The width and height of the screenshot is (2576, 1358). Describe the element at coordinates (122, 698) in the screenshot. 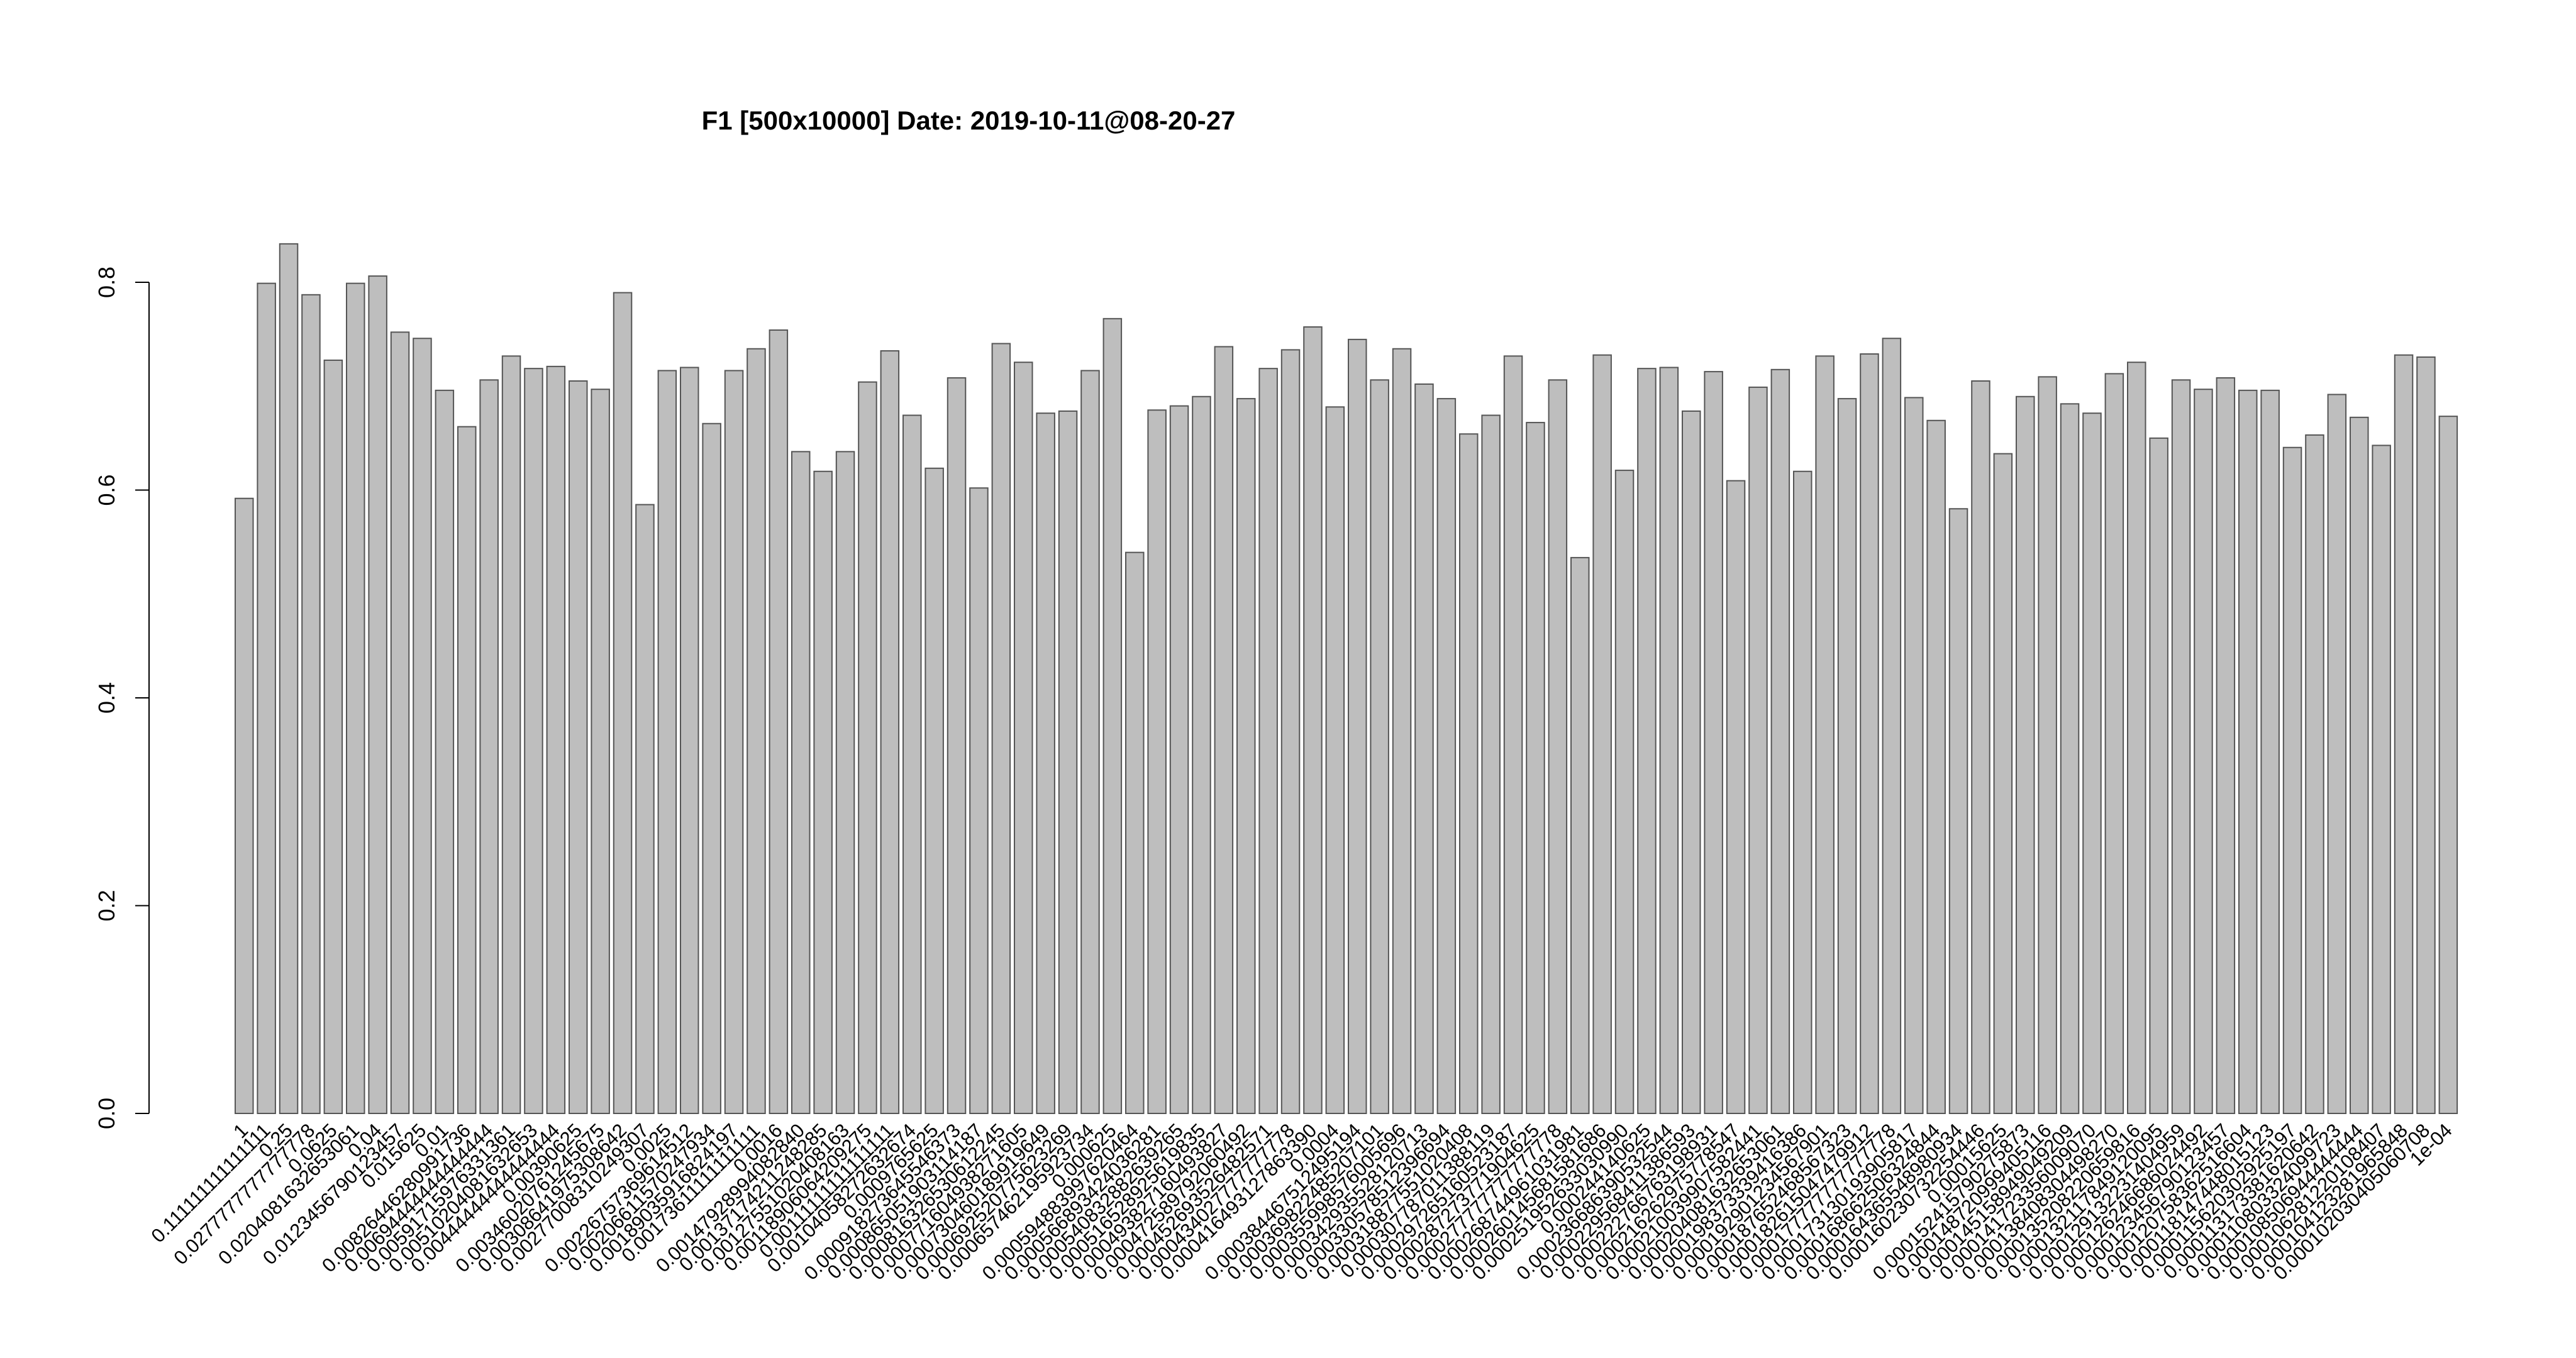

I see `y-axis: 0.0 0.2 0.4 0.6 0.8` at that location.